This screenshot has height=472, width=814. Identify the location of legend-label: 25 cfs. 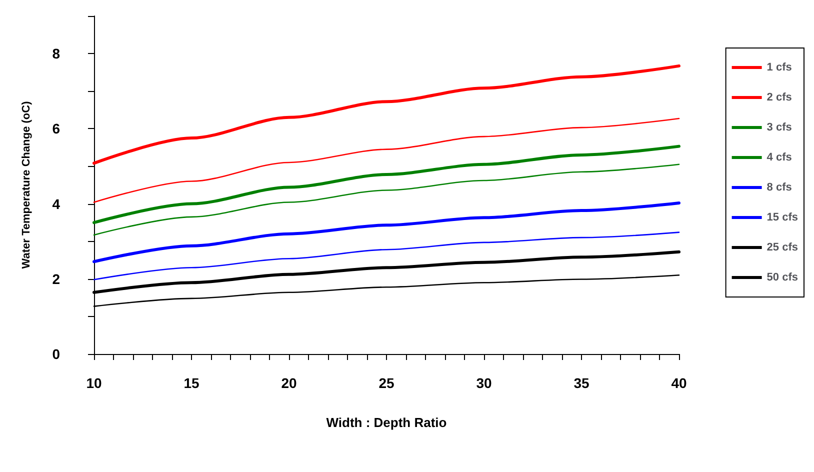
(782, 248).